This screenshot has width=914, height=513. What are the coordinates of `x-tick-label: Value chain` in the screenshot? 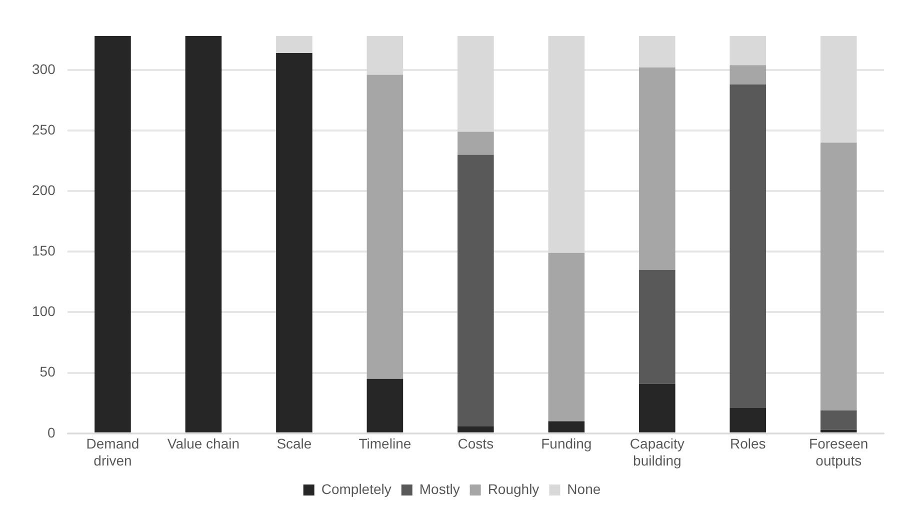 It's located at (203, 444).